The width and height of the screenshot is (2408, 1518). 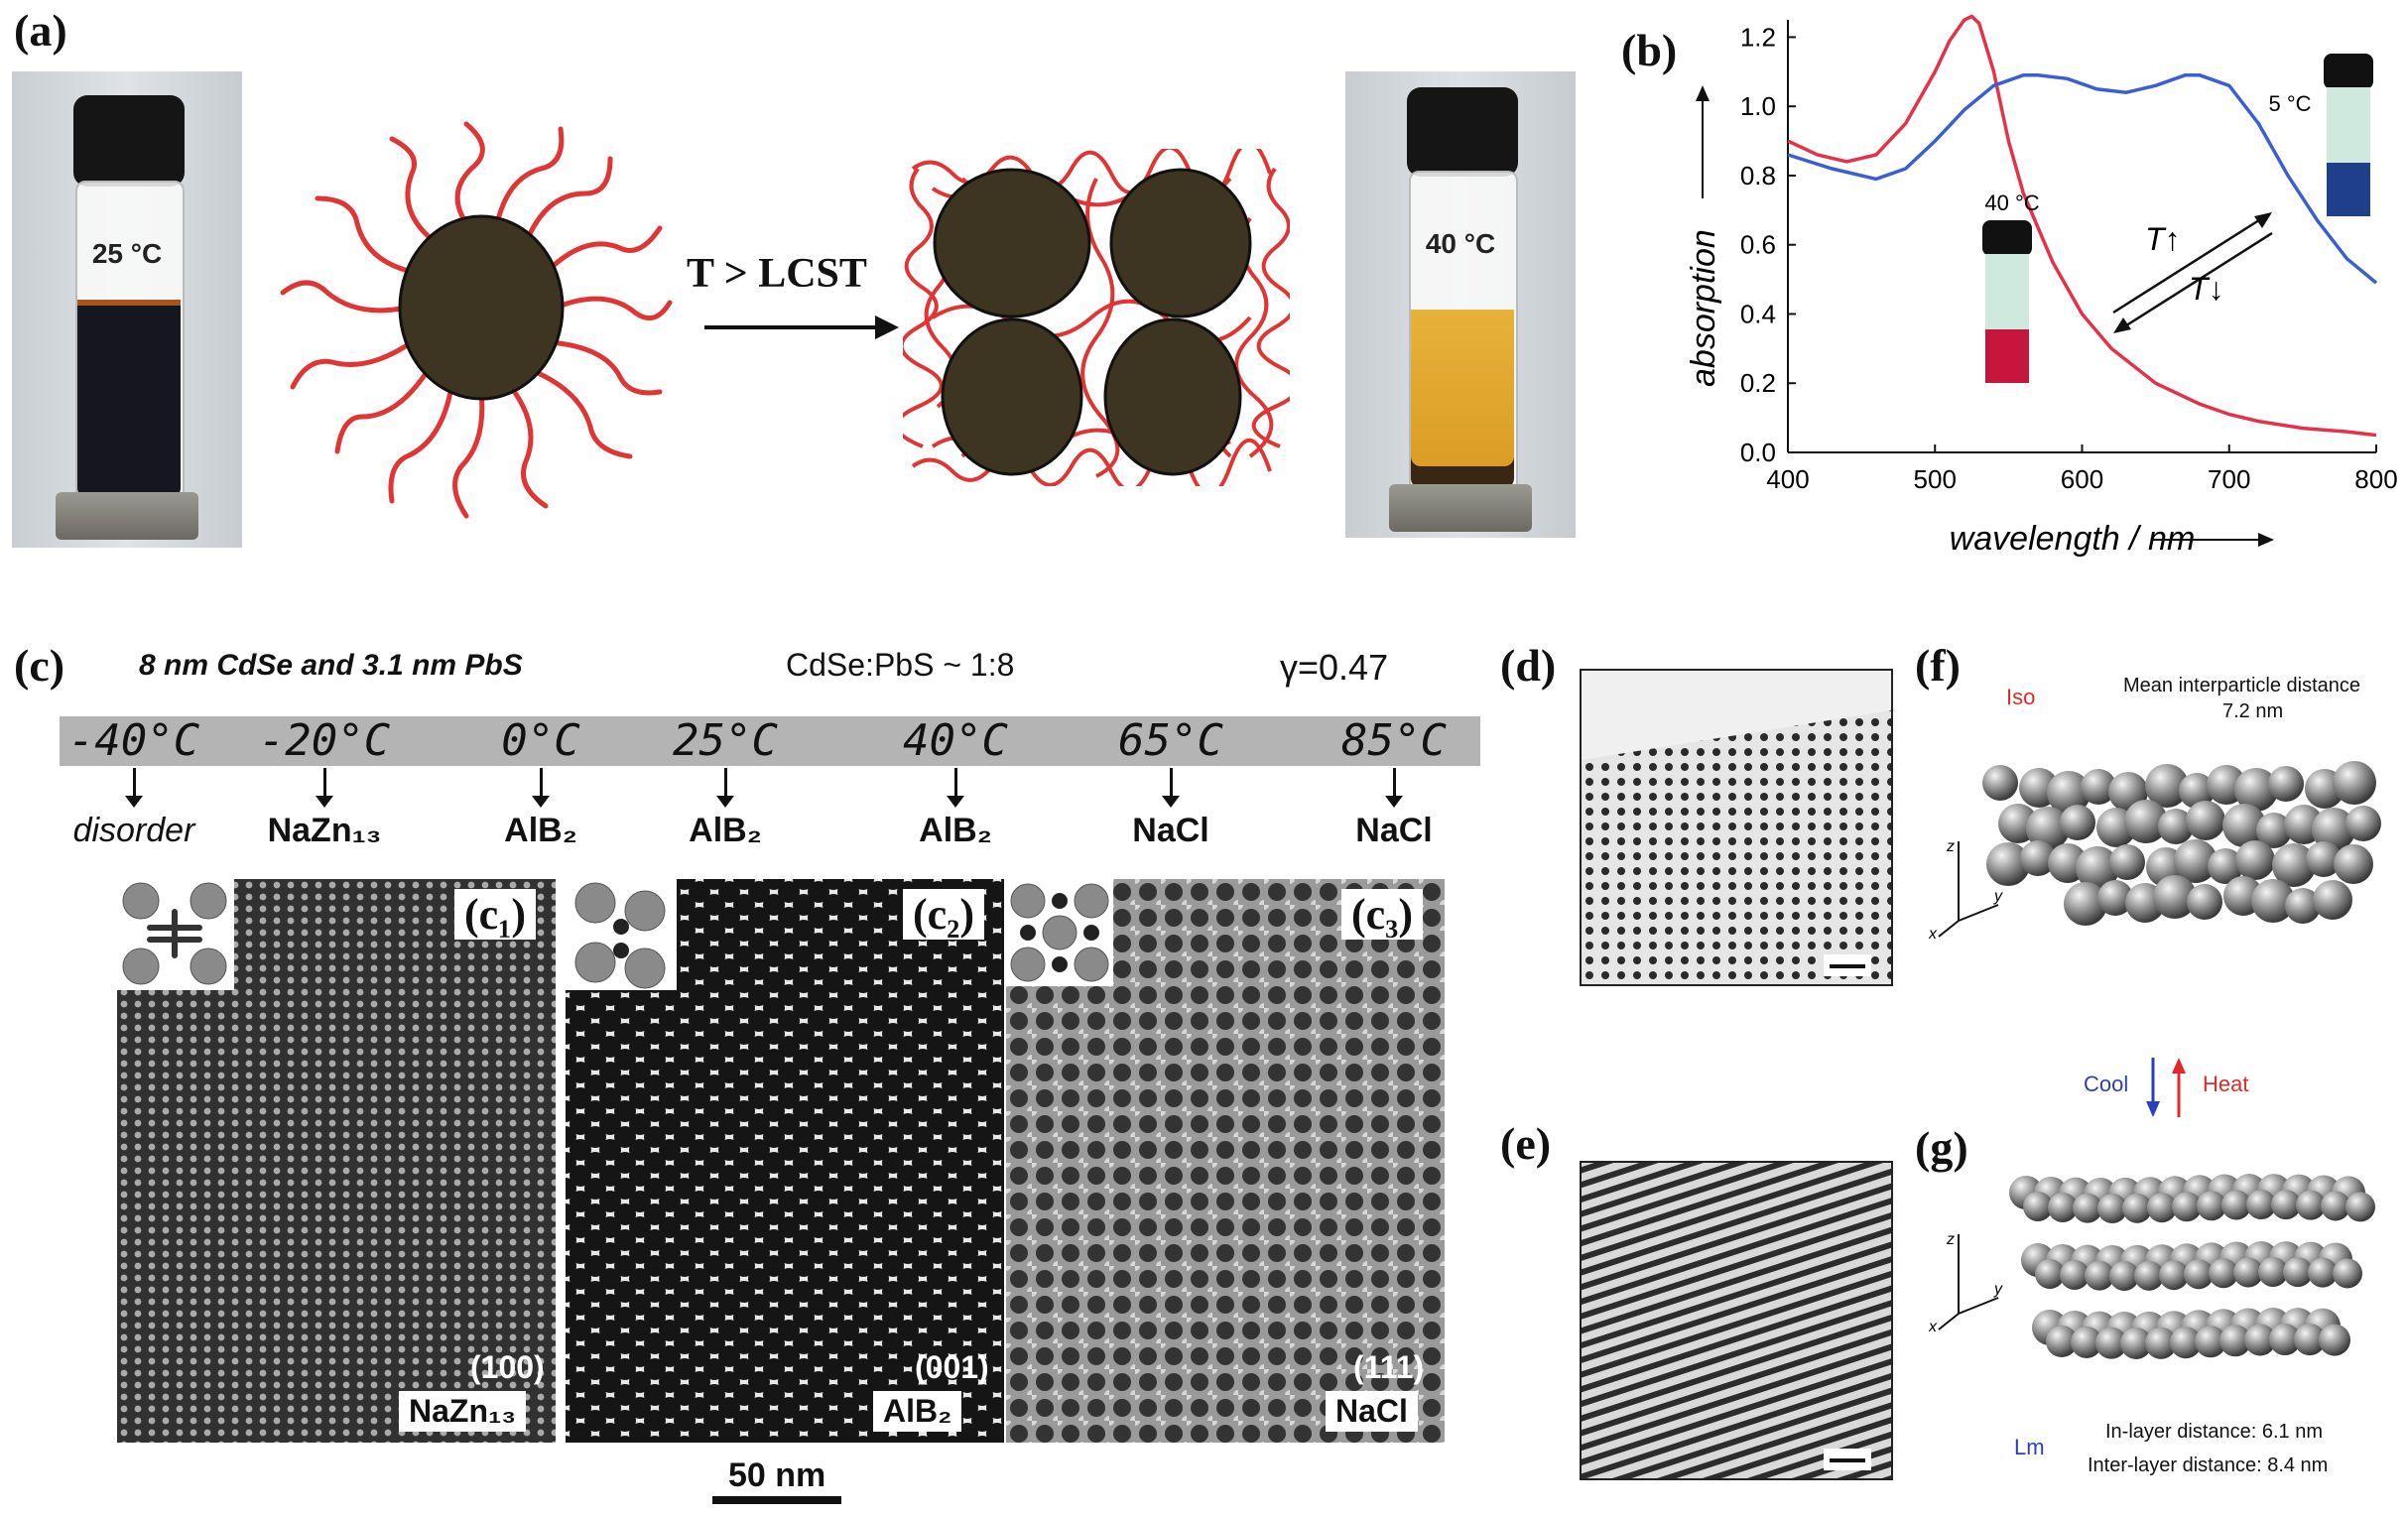 I want to click on vial-inset-5c, so click(x=2348, y=135).